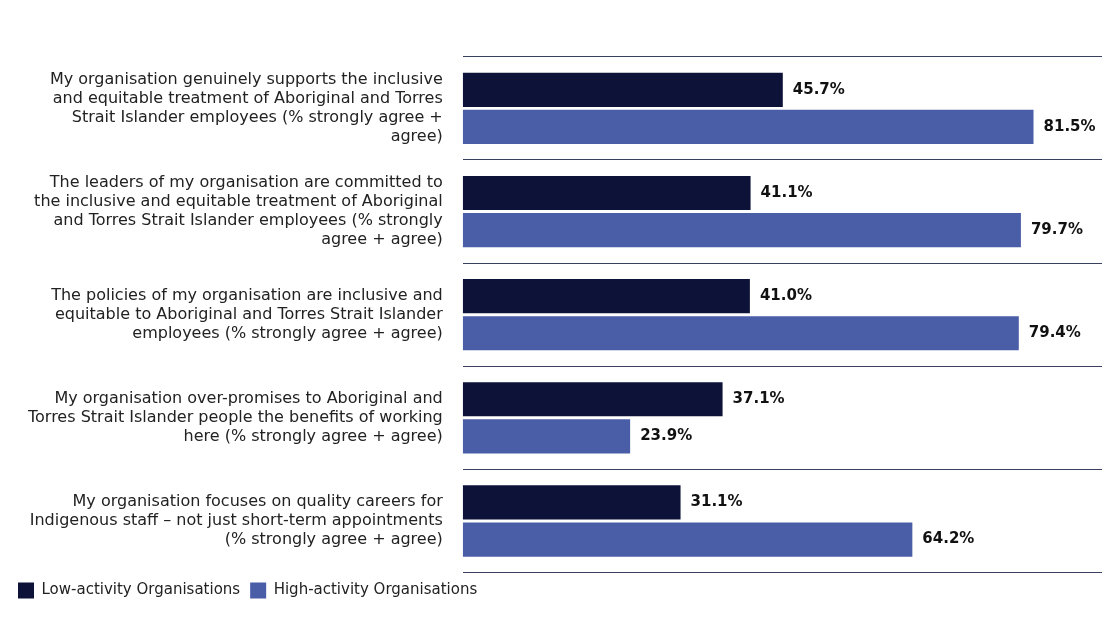  What do you see at coordinates (375, 589) in the screenshot?
I see `legend-label: High-activity Organisations` at bounding box center [375, 589].